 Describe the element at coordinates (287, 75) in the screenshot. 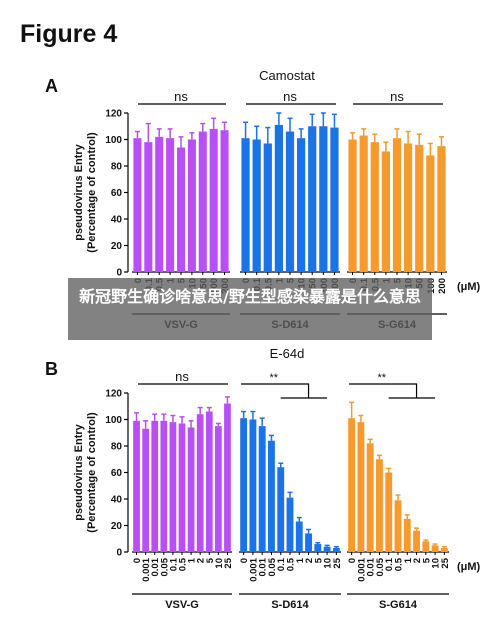

I see `chart-title: Camostat` at that location.